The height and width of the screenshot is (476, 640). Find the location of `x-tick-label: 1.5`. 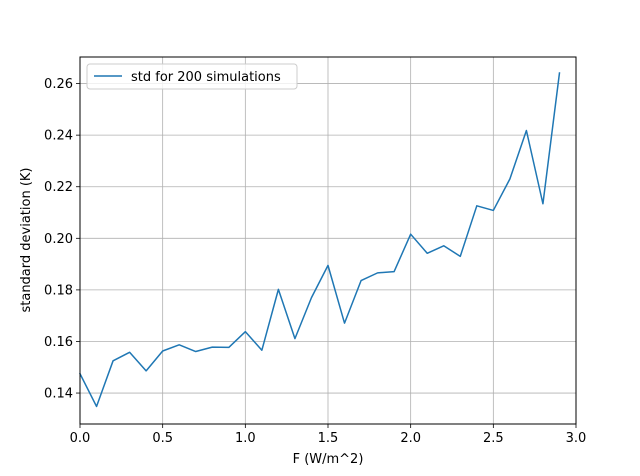

x-tick-label: 1.5 is located at coordinates (328, 438).